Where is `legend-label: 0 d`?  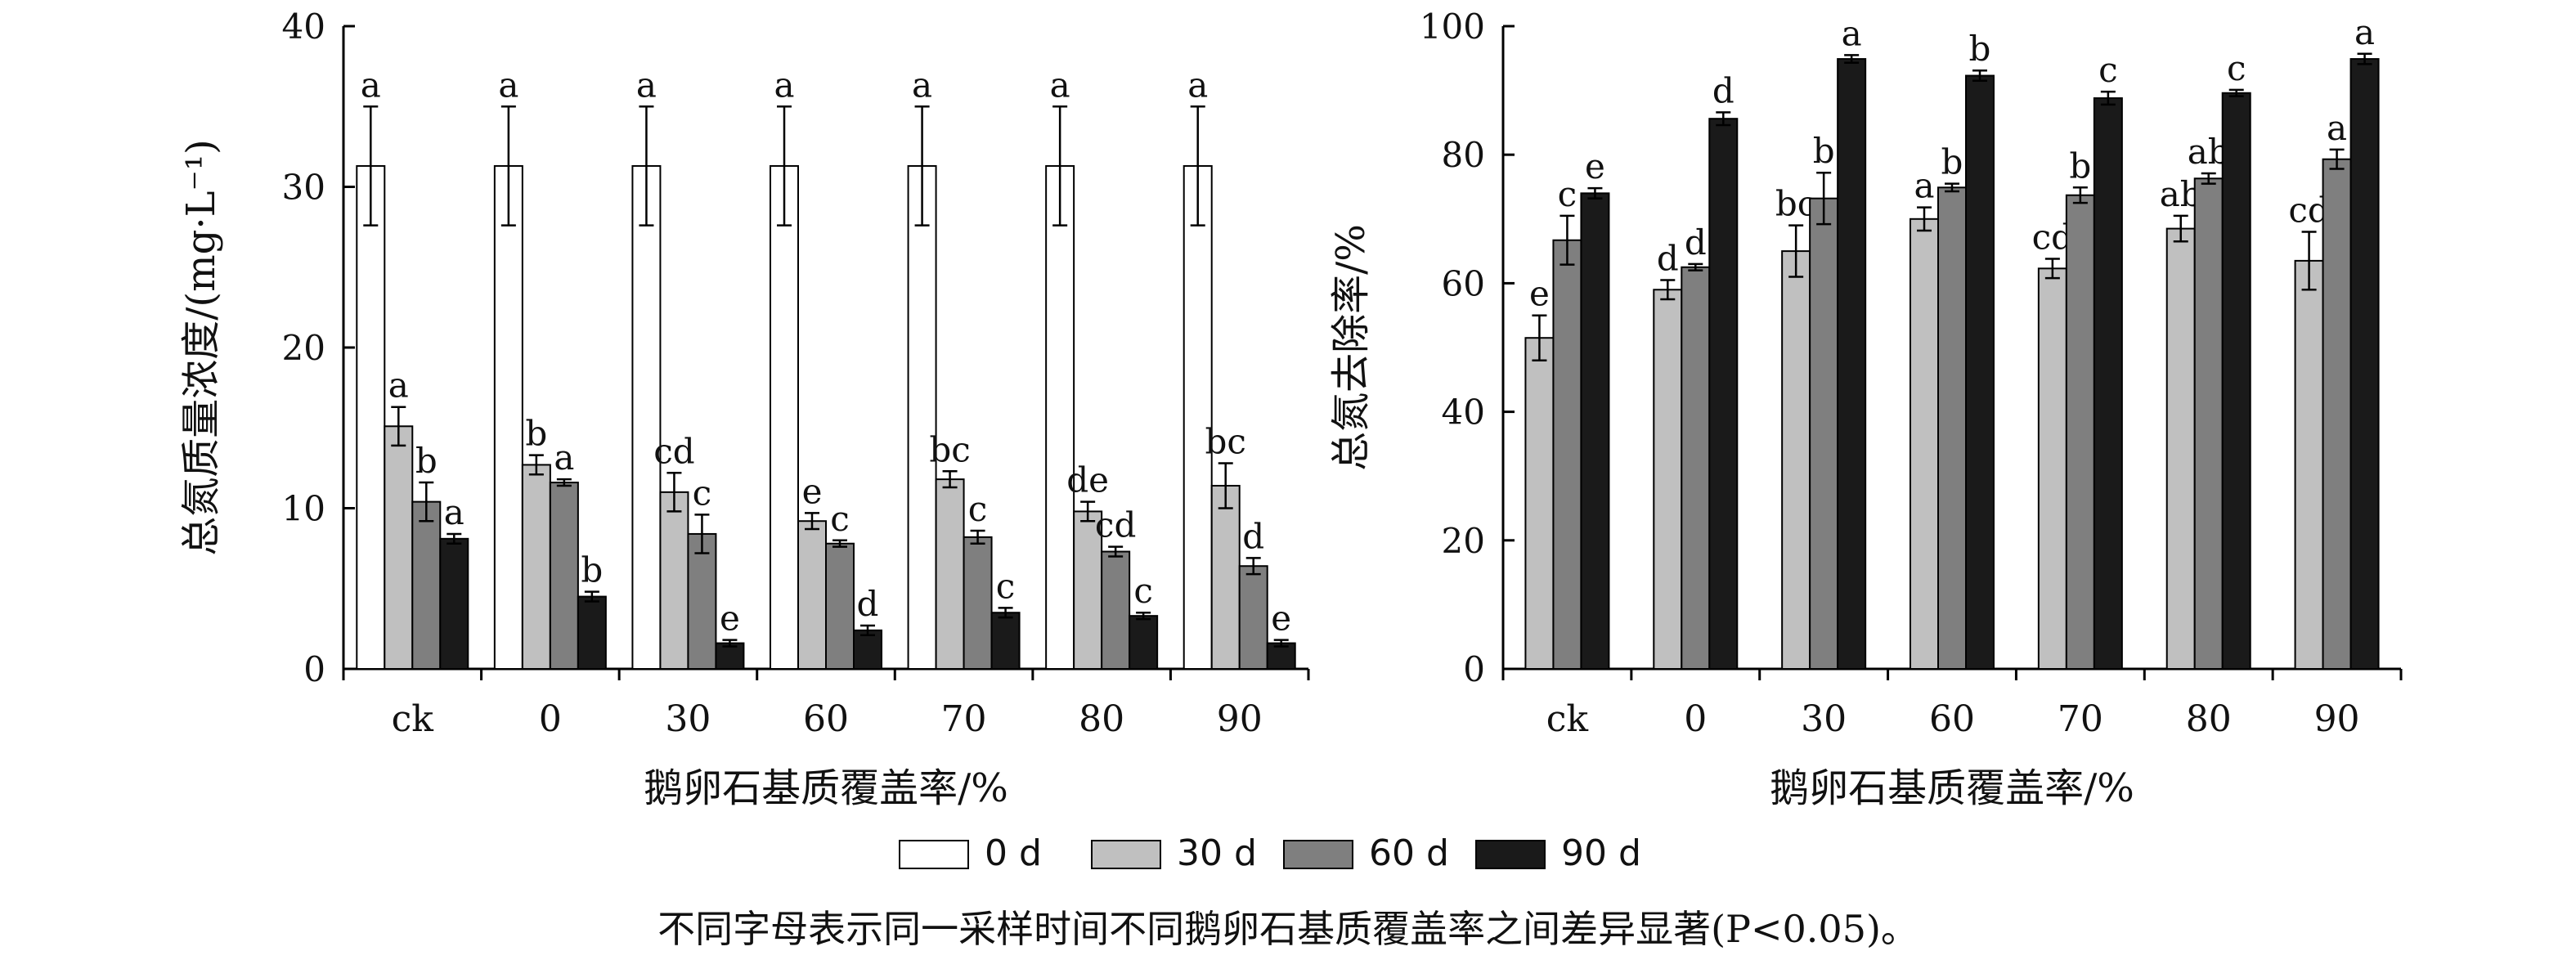
legend-label: 0 d is located at coordinates (1013, 853).